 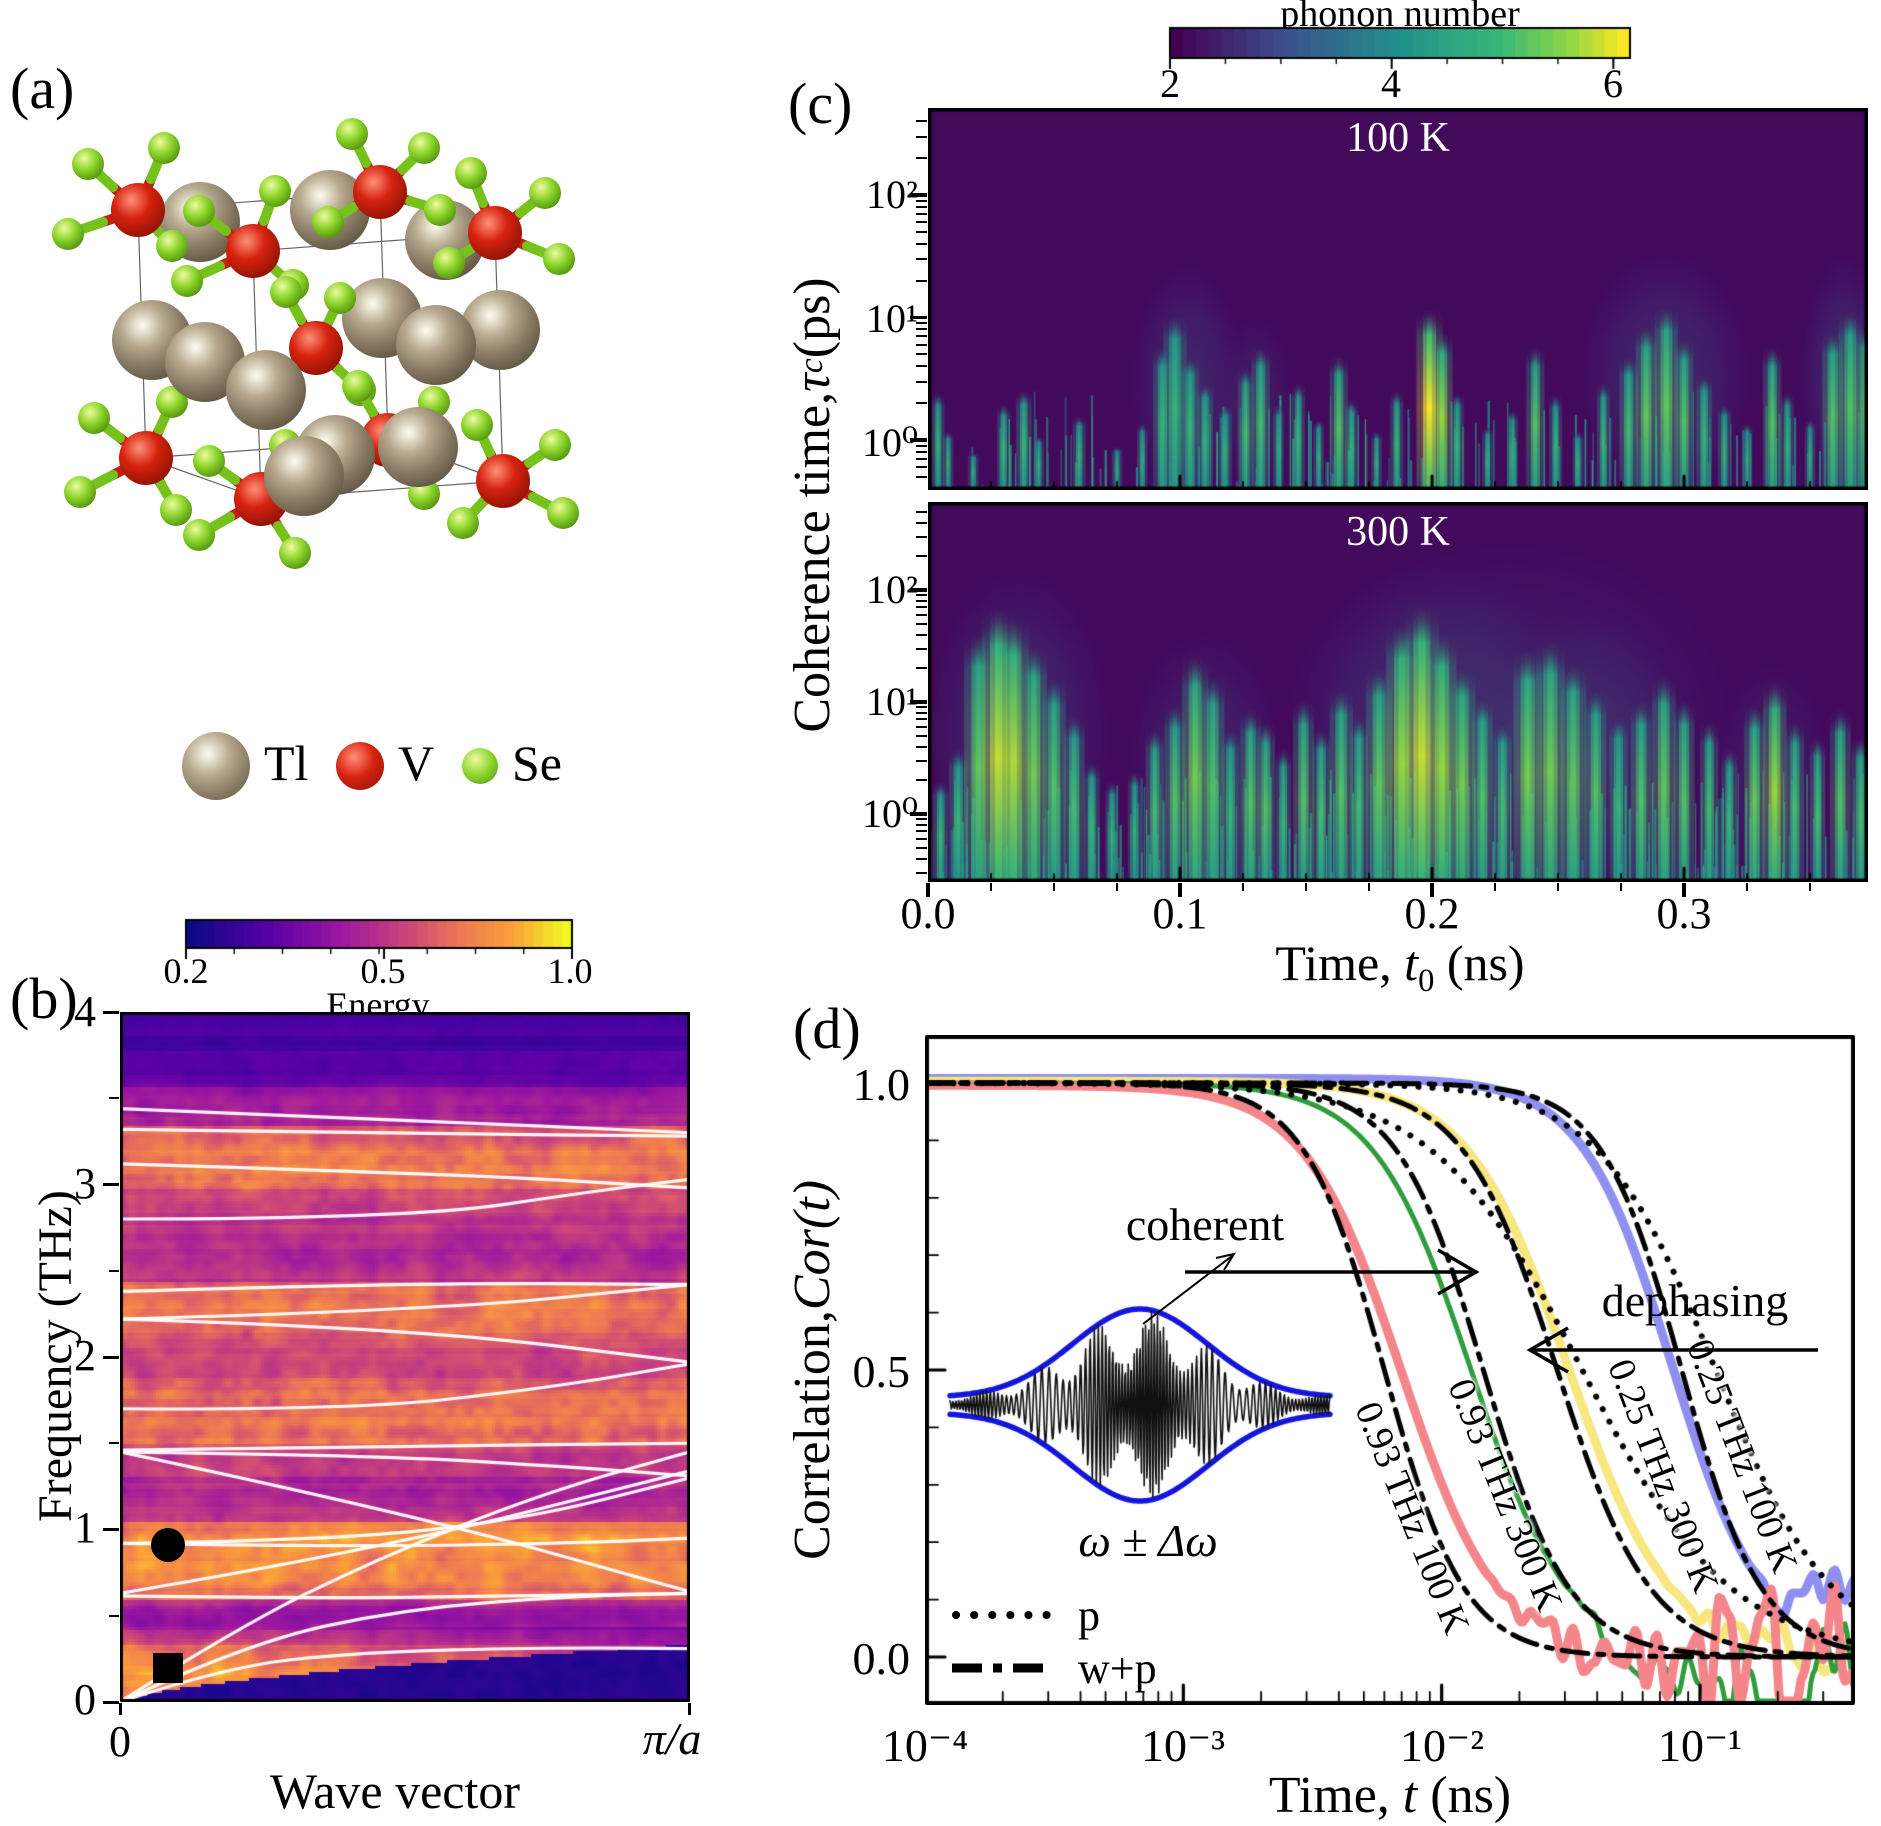 I want to click on d-xtick: 10⁻², so click(x=1442, y=1745).